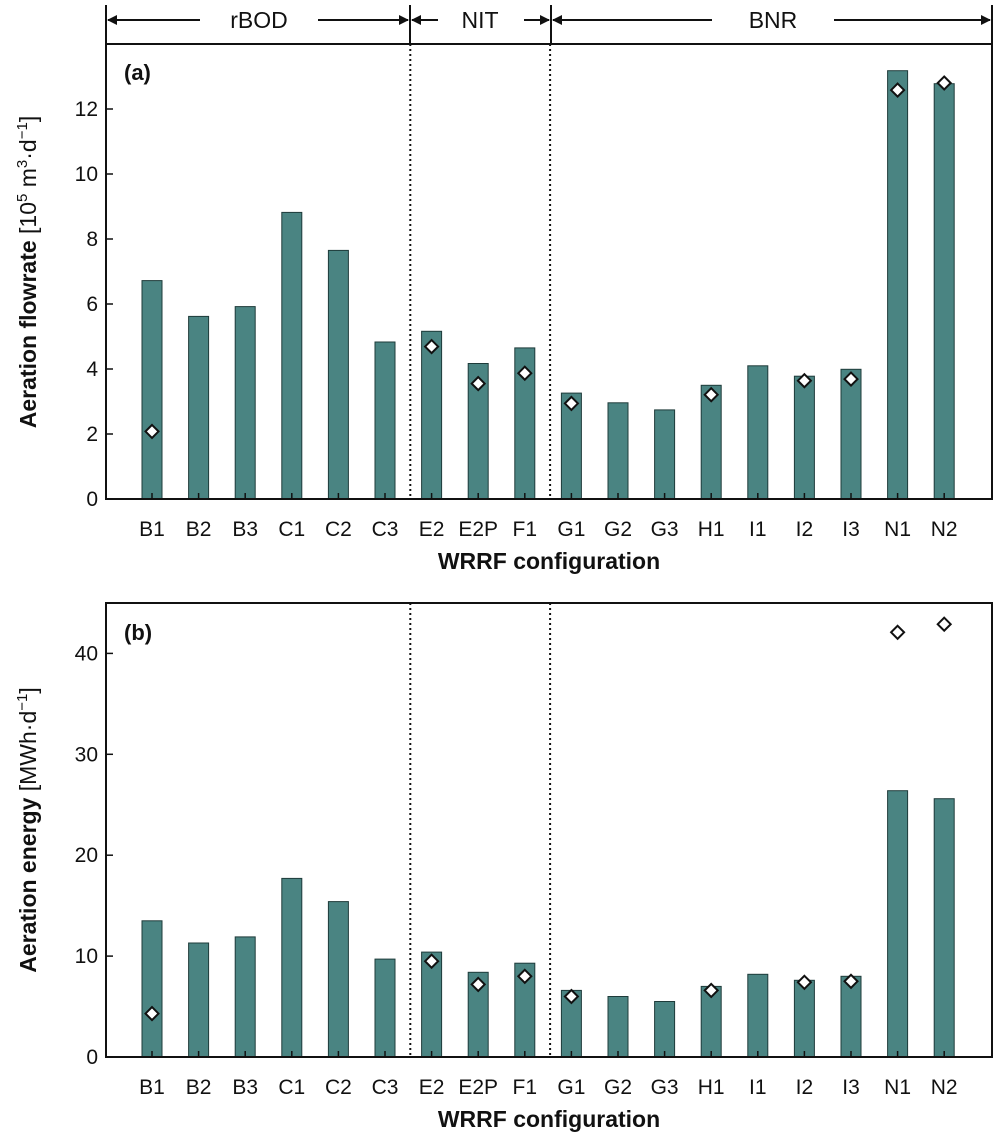  What do you see at coordinates (549, 1119) in the screenshot?
I see `panel-b-xlabel: WRRF configuration` at bounding box center [549, 1119].